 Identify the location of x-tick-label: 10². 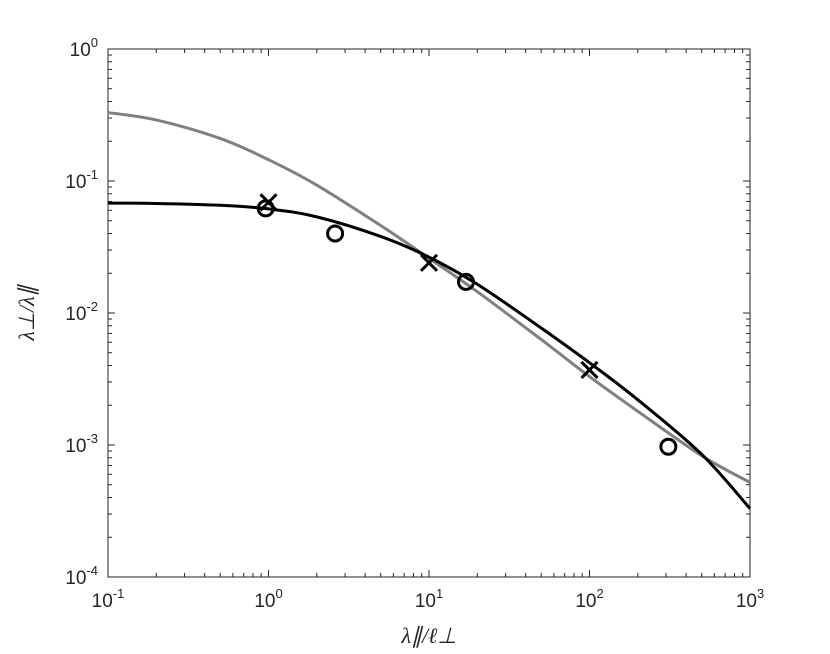
(589, 599).